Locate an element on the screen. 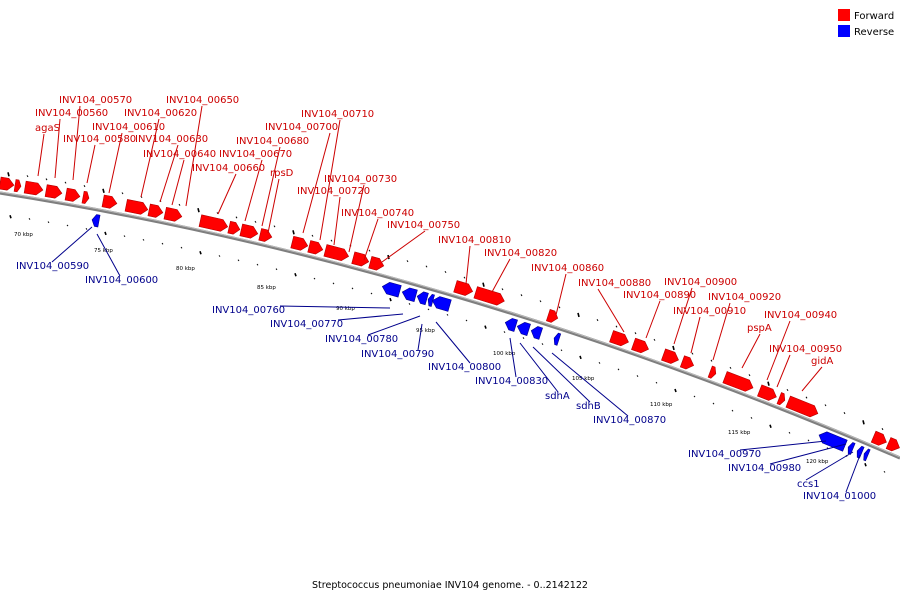 The height and width of the screenshot is (600, 900). forward-gene-label: INV104_00650 is located at coordinates (202, 100).